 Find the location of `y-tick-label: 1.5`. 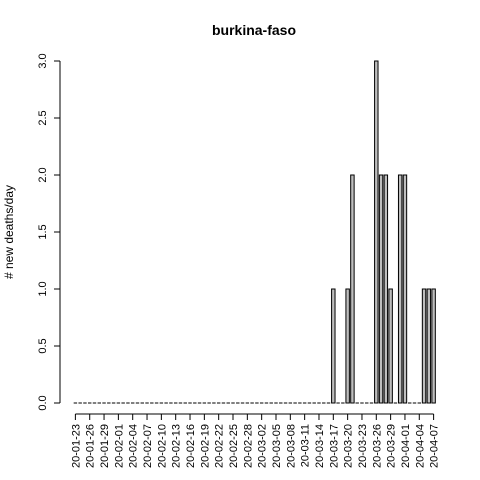

y-tick-label: 1.5 is located at coordinates (43, 231).